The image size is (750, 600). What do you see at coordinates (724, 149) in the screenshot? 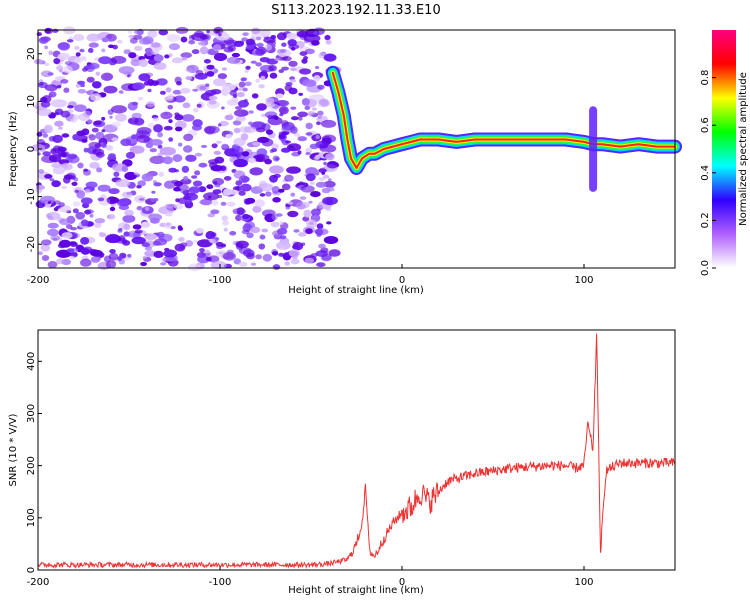
I see `colorbar-gradient` at bounding box center [724, 149].